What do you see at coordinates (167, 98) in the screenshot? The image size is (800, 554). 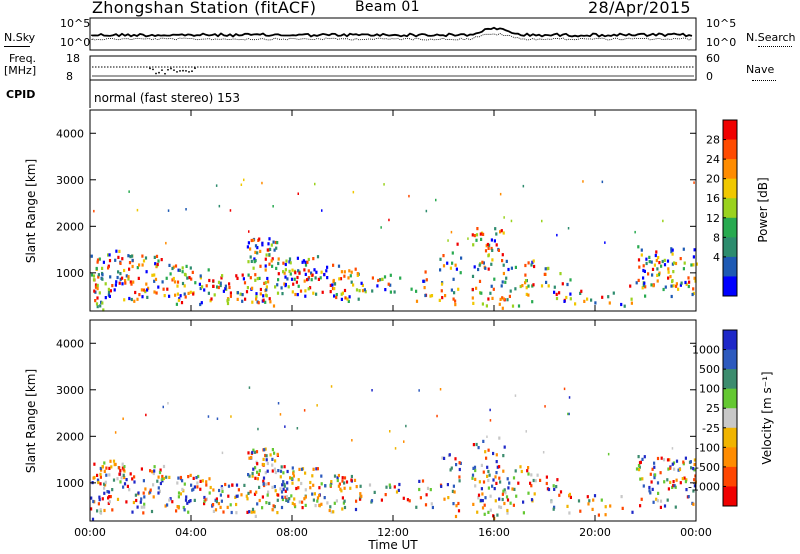 I see `cpid-text: normal (fast stereo) 153` at bounding box center [167, 98].